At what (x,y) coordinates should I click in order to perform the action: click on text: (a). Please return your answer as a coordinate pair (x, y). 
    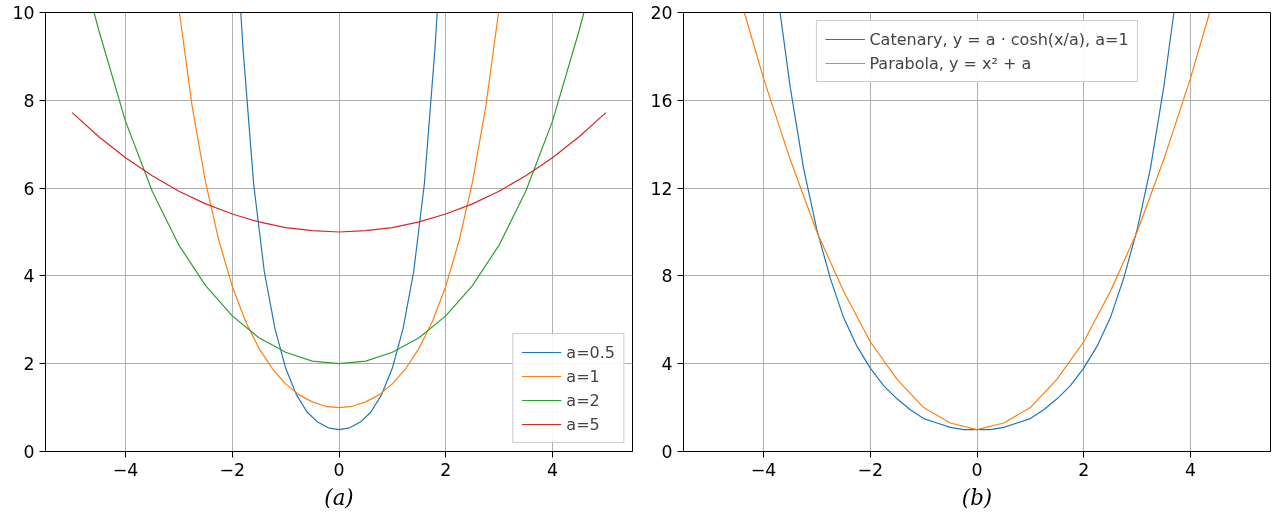
    Looking at the image, I should click on (339, 497).